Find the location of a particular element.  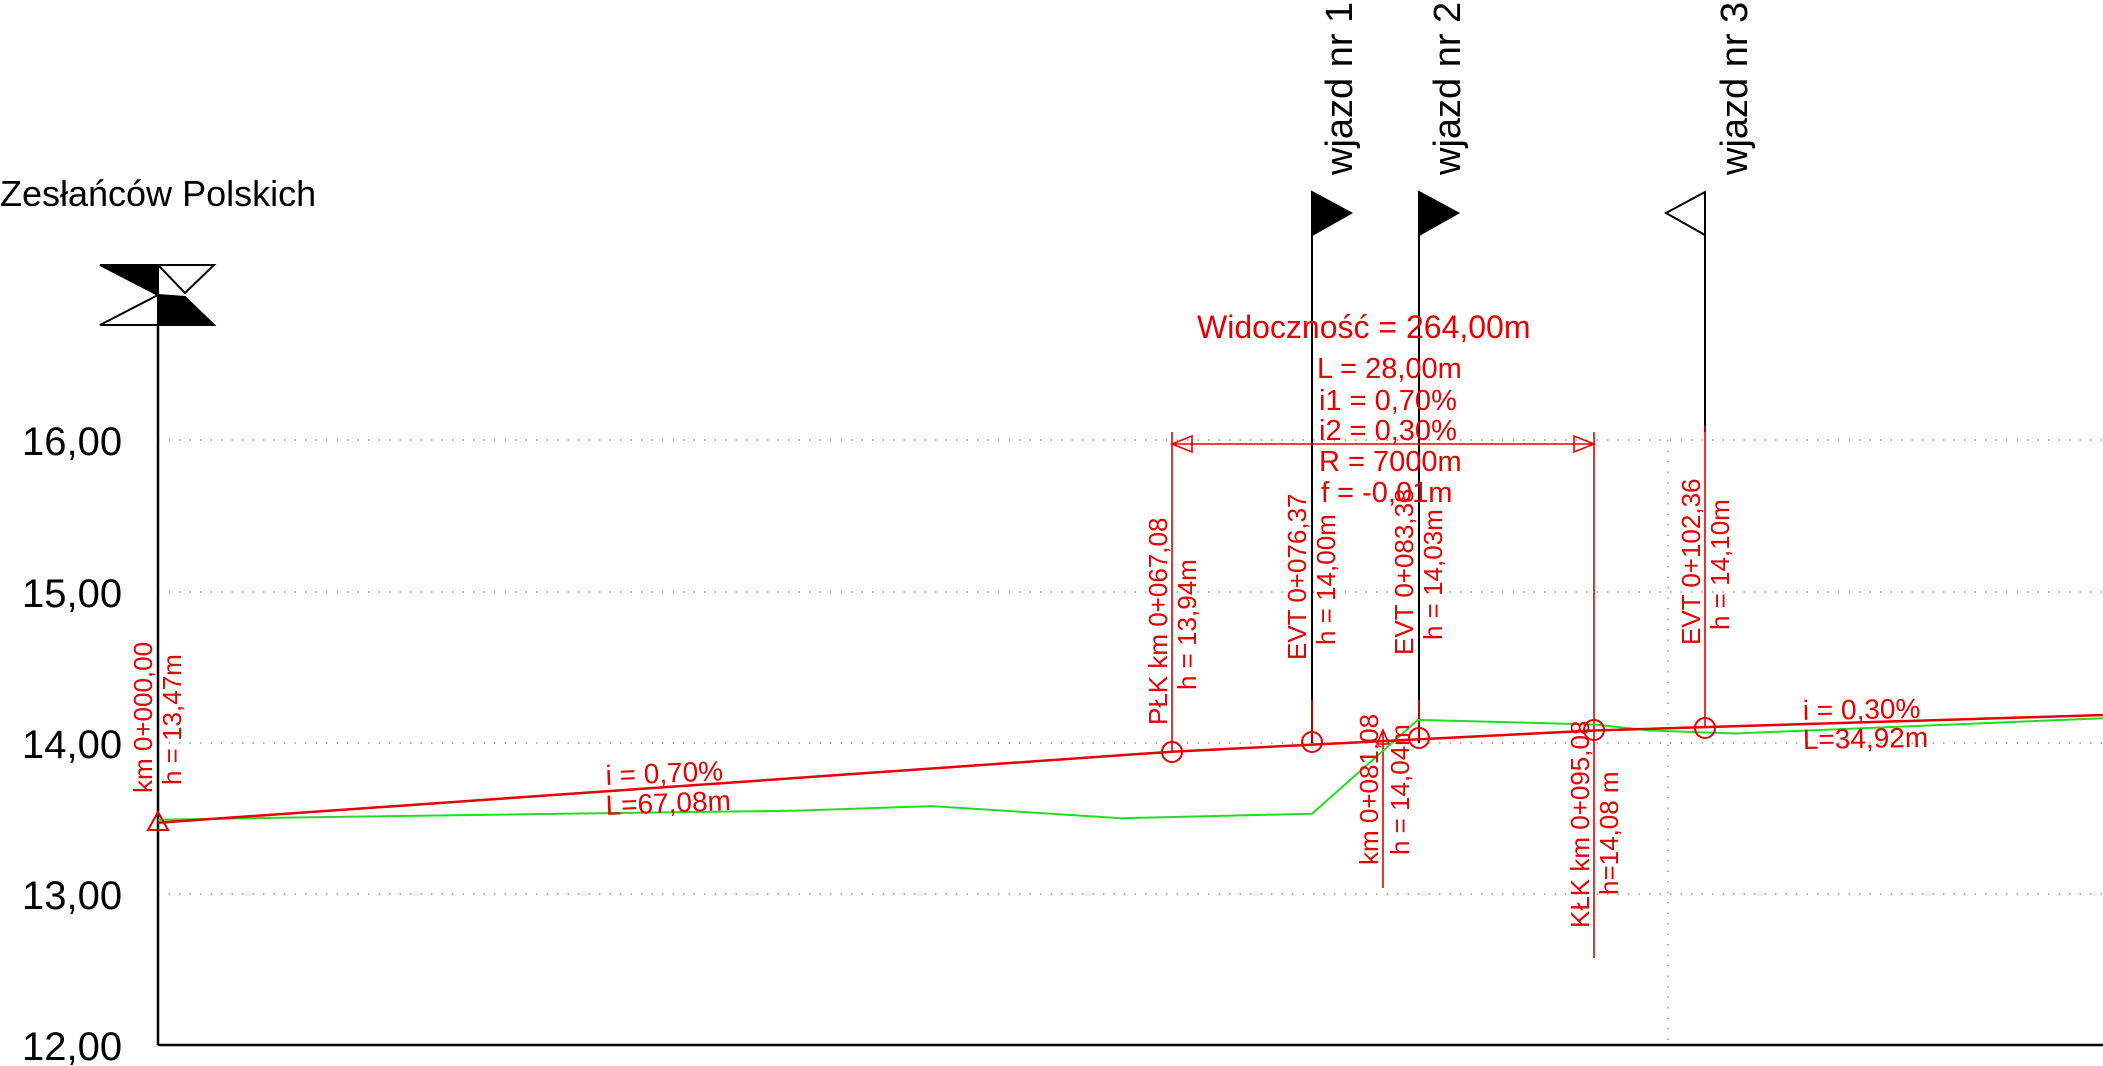

evt1-point-marker-icon is located at coordinates (1312, 742).